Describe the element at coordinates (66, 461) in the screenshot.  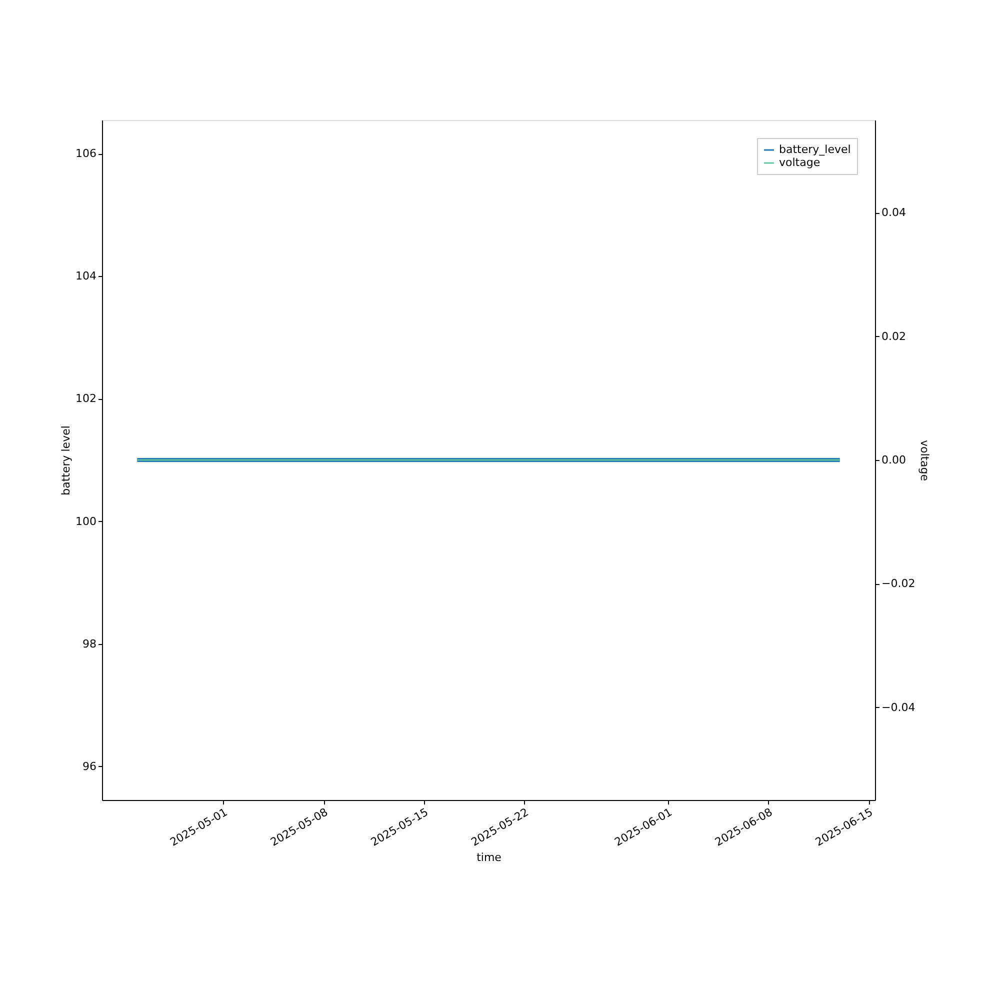
I see `y-axis-title: battery level` at that location.